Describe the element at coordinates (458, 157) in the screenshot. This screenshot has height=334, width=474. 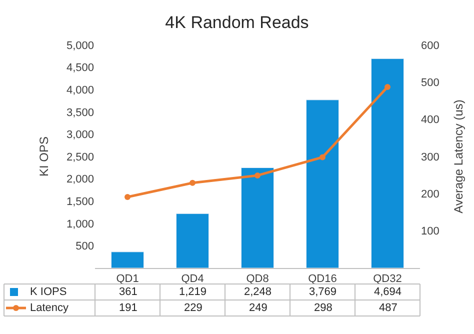
I see `y2-axis-title: Average Latency (us)` at that location.